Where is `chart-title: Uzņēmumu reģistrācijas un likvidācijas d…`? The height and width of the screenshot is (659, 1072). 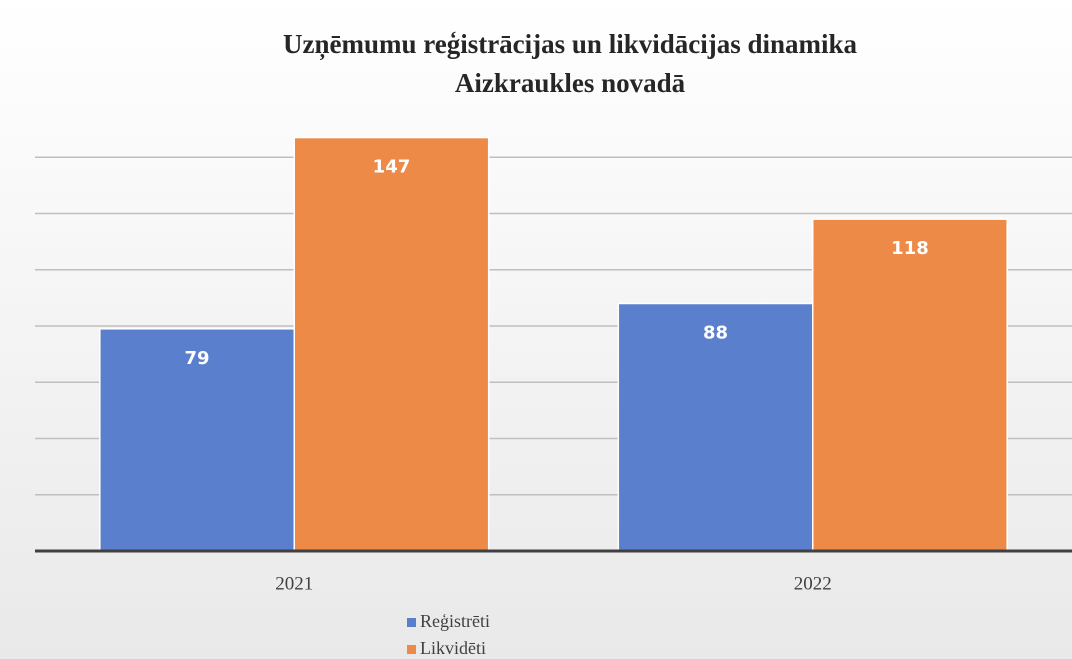 chart-title: Uzņēmumu reģistrācijas un likvidācijas d… is located at coordinates (570, 45).